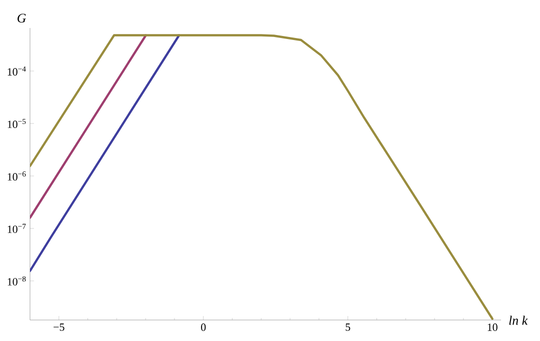 The width and height of the screenshot is (540, 341). Describe the element at coordinates (493, 327) in the screenshot. I see `x-tick-label: 10` at that location.